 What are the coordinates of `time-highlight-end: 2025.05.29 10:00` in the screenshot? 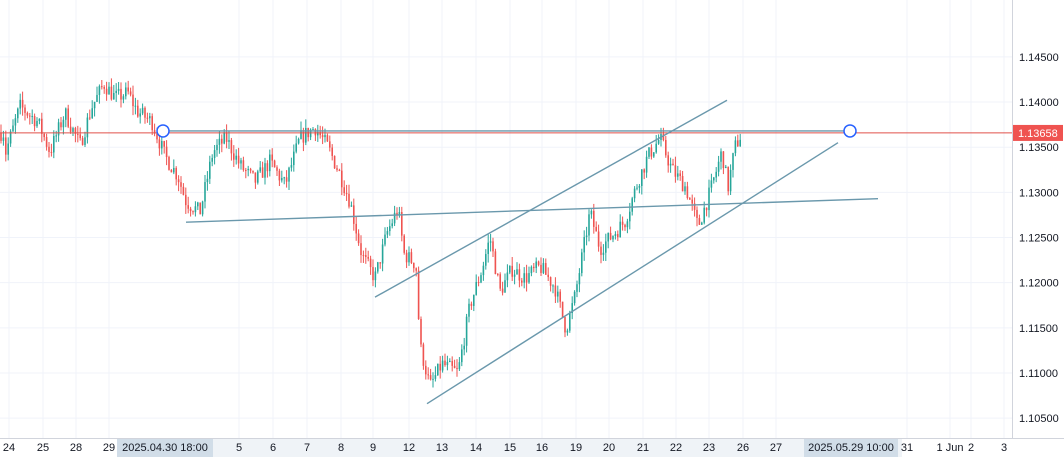 It's located at (851, 448).